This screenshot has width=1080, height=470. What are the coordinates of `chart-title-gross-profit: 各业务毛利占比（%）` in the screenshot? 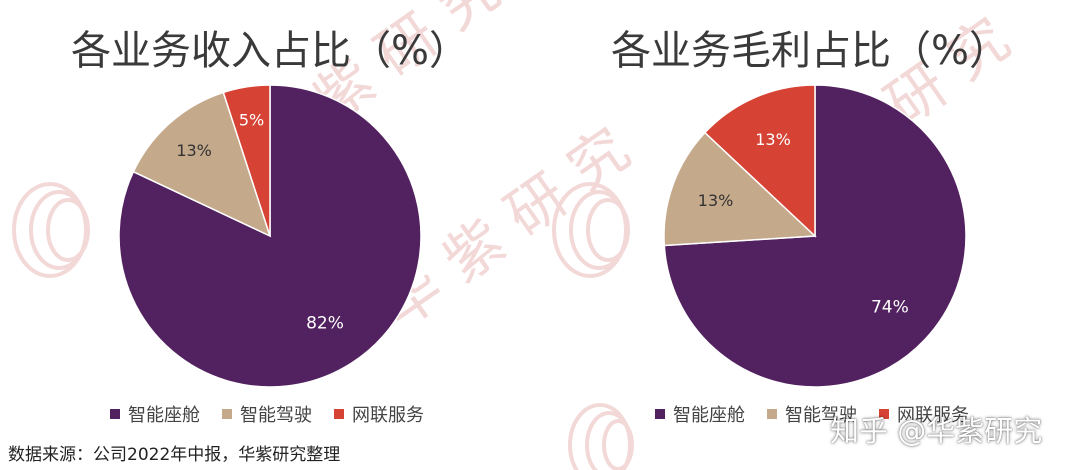 It's located at (809, 51).